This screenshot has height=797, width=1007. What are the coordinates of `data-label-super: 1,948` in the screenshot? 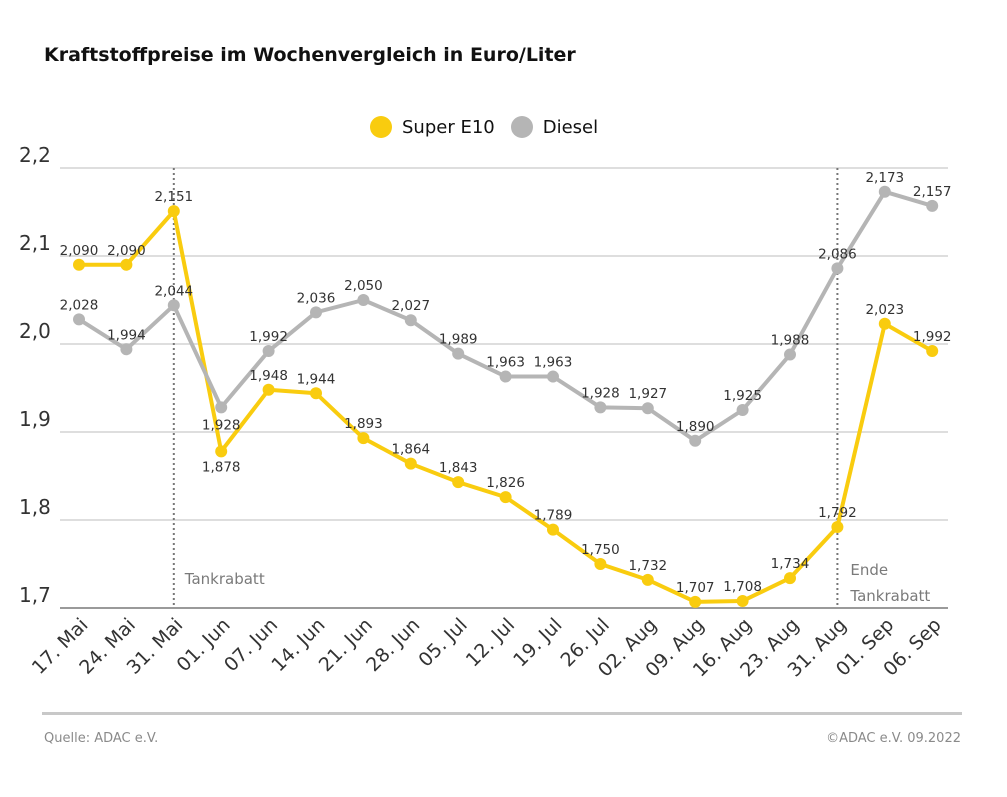 It's located at (268, 376).